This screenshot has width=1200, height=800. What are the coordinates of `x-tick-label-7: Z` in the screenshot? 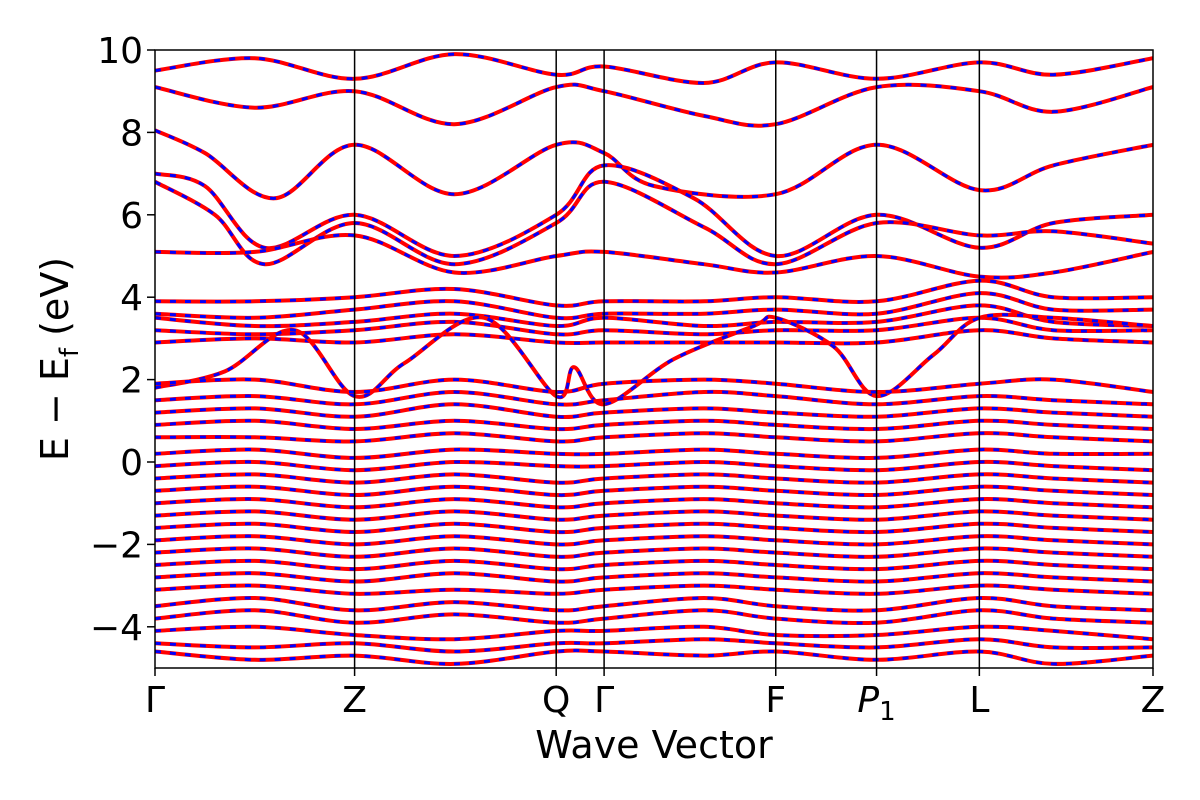 It's located at (1153, 700).